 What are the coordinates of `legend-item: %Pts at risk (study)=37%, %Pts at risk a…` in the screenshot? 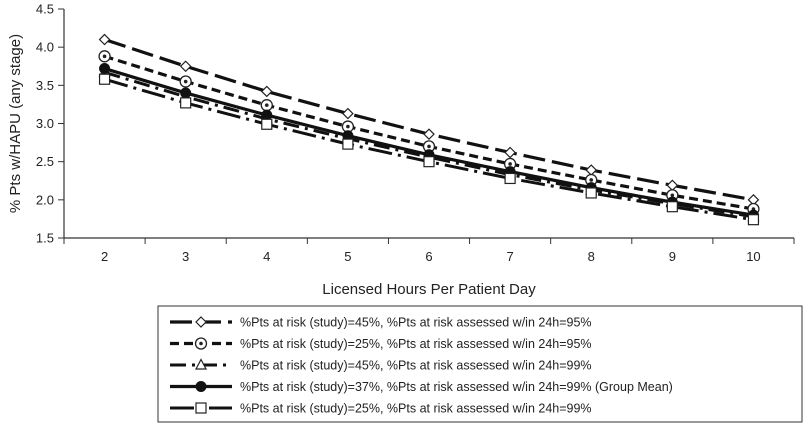 It's located at (421, 387).